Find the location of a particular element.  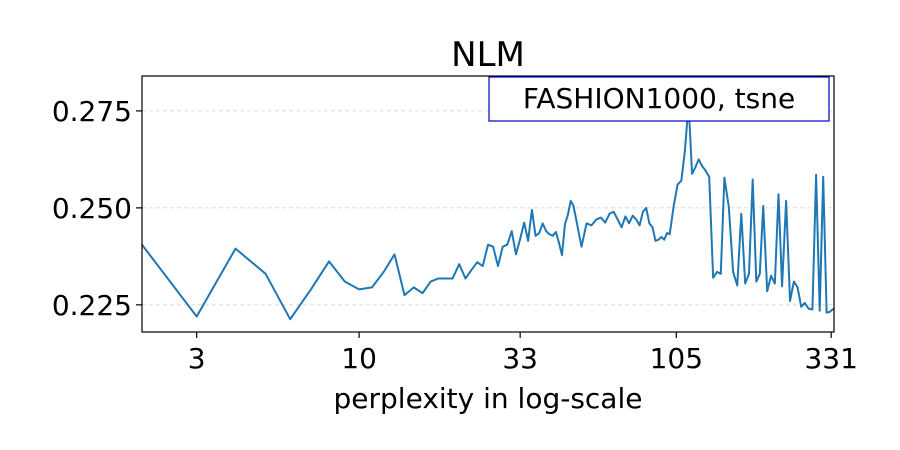

x-tick-label: 331 is located at coordinates (830, 358).